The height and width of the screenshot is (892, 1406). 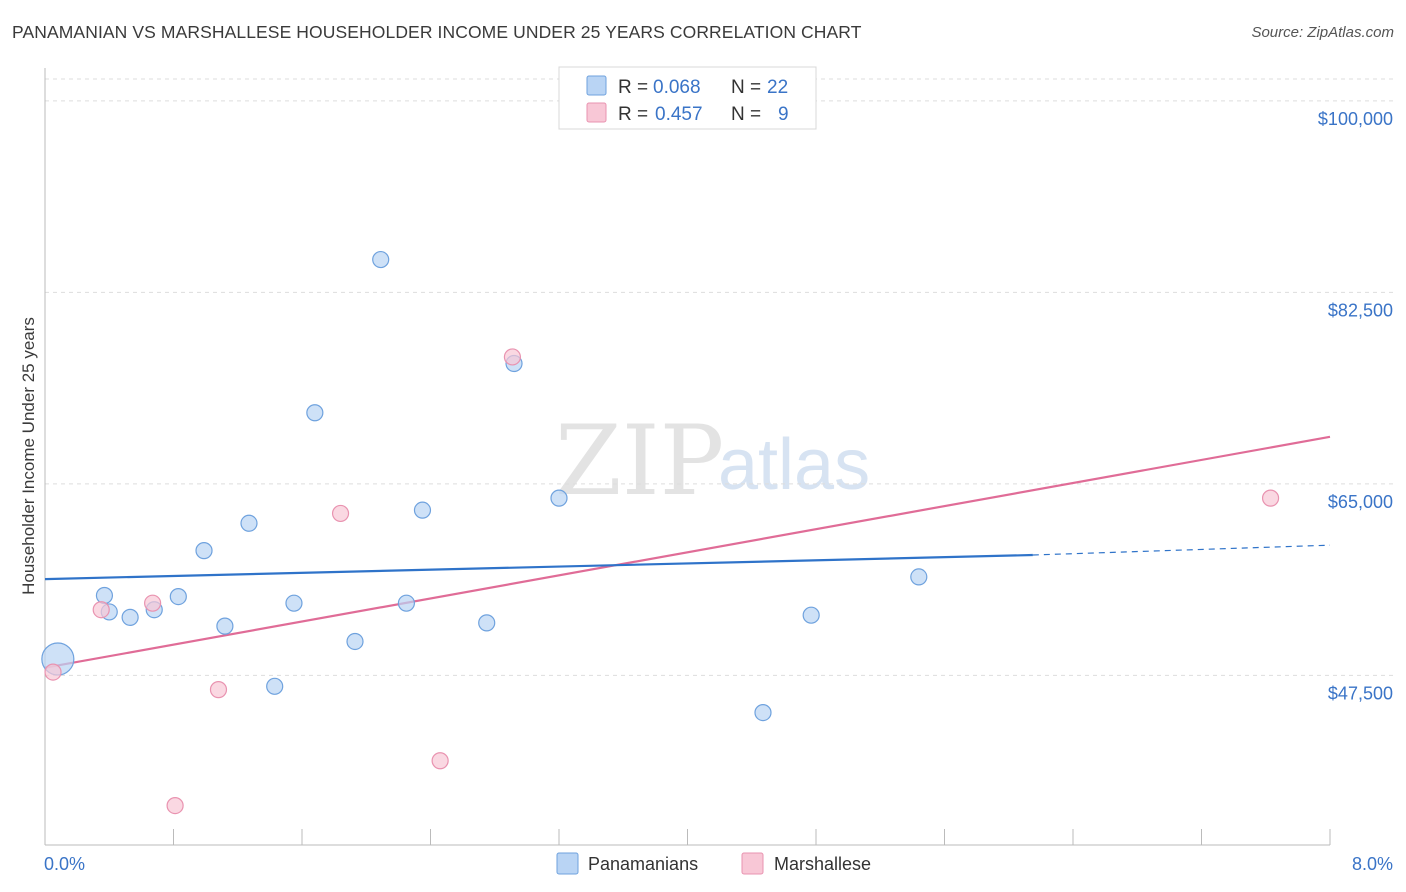 What do you see at coordinates (567, 863) in the screenshot?
I see `bottom-swatch-panamanians` at bounding box center [567, 863].